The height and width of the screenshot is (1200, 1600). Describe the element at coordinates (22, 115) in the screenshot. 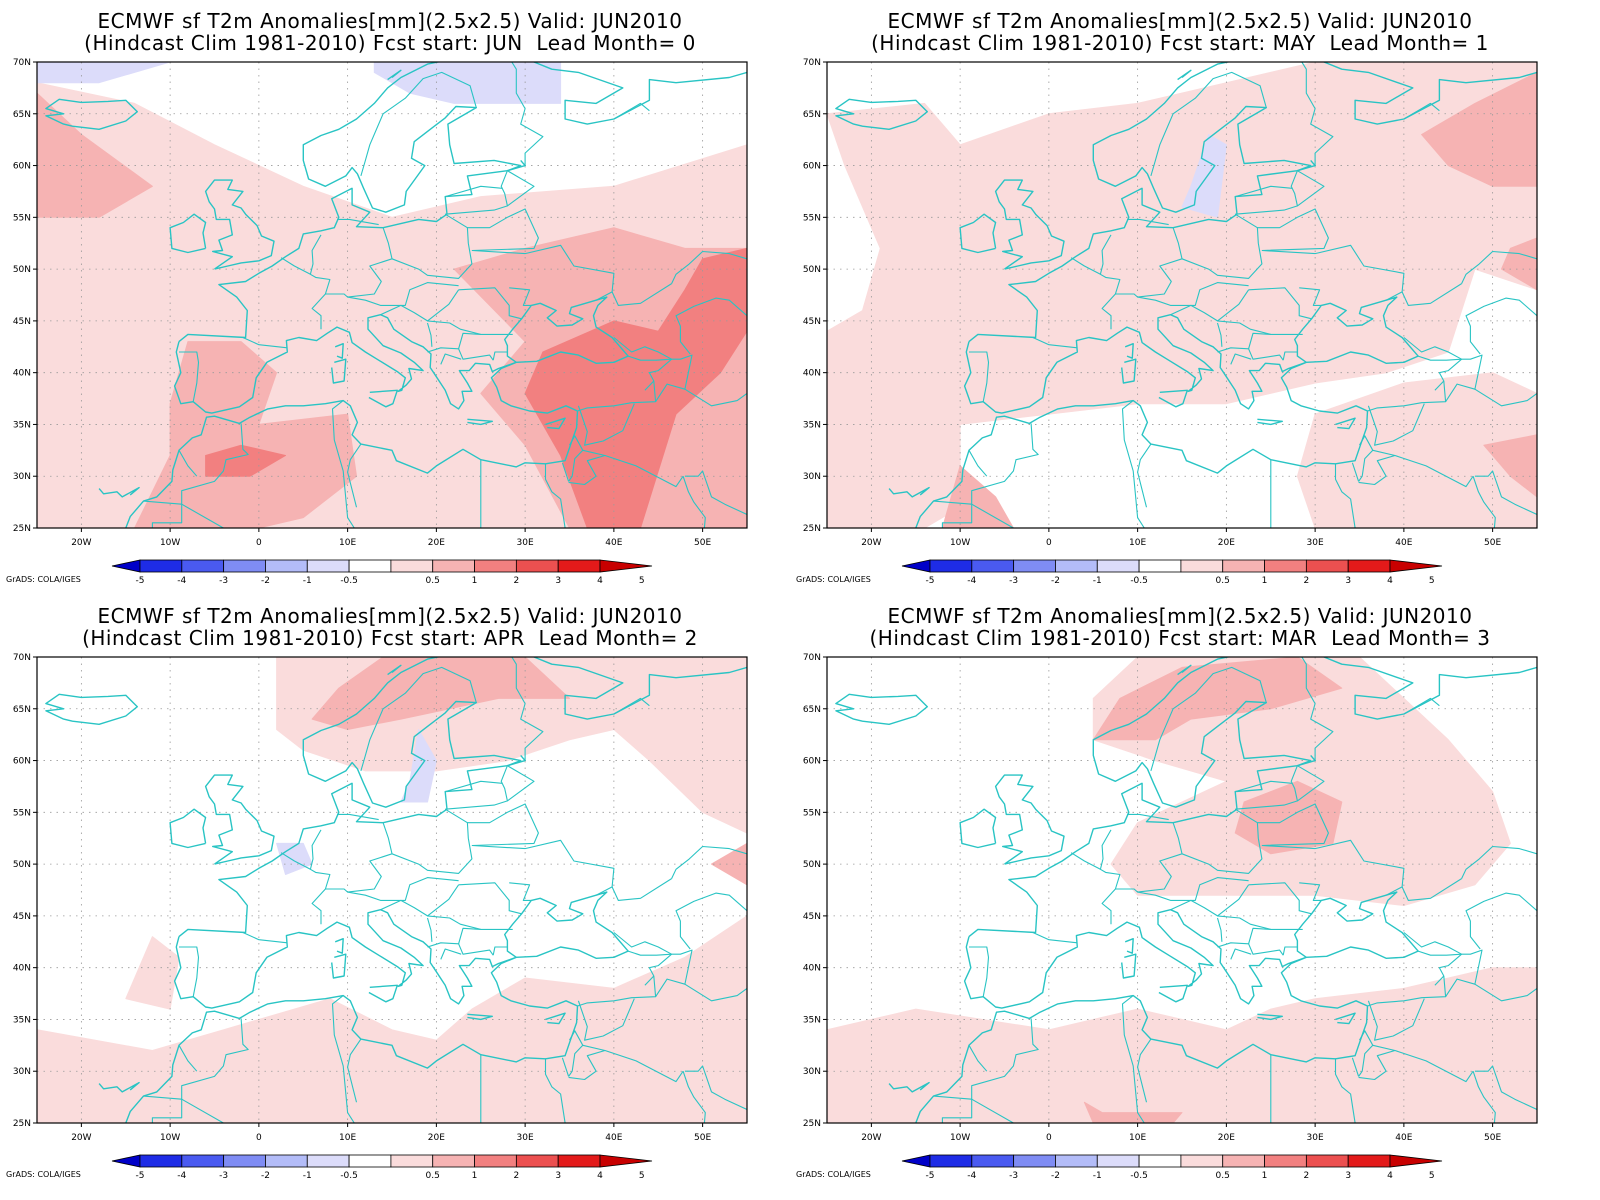

I see `lat-tick-label: 65N` at that location.